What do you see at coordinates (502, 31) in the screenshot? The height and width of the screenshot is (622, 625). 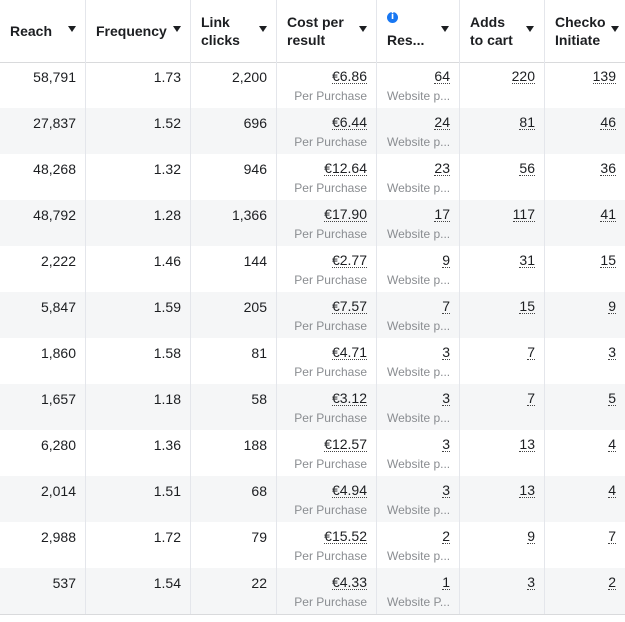 I see `column-header-adds-to-cart: Adds to cart` at bounding box center [502, 31].